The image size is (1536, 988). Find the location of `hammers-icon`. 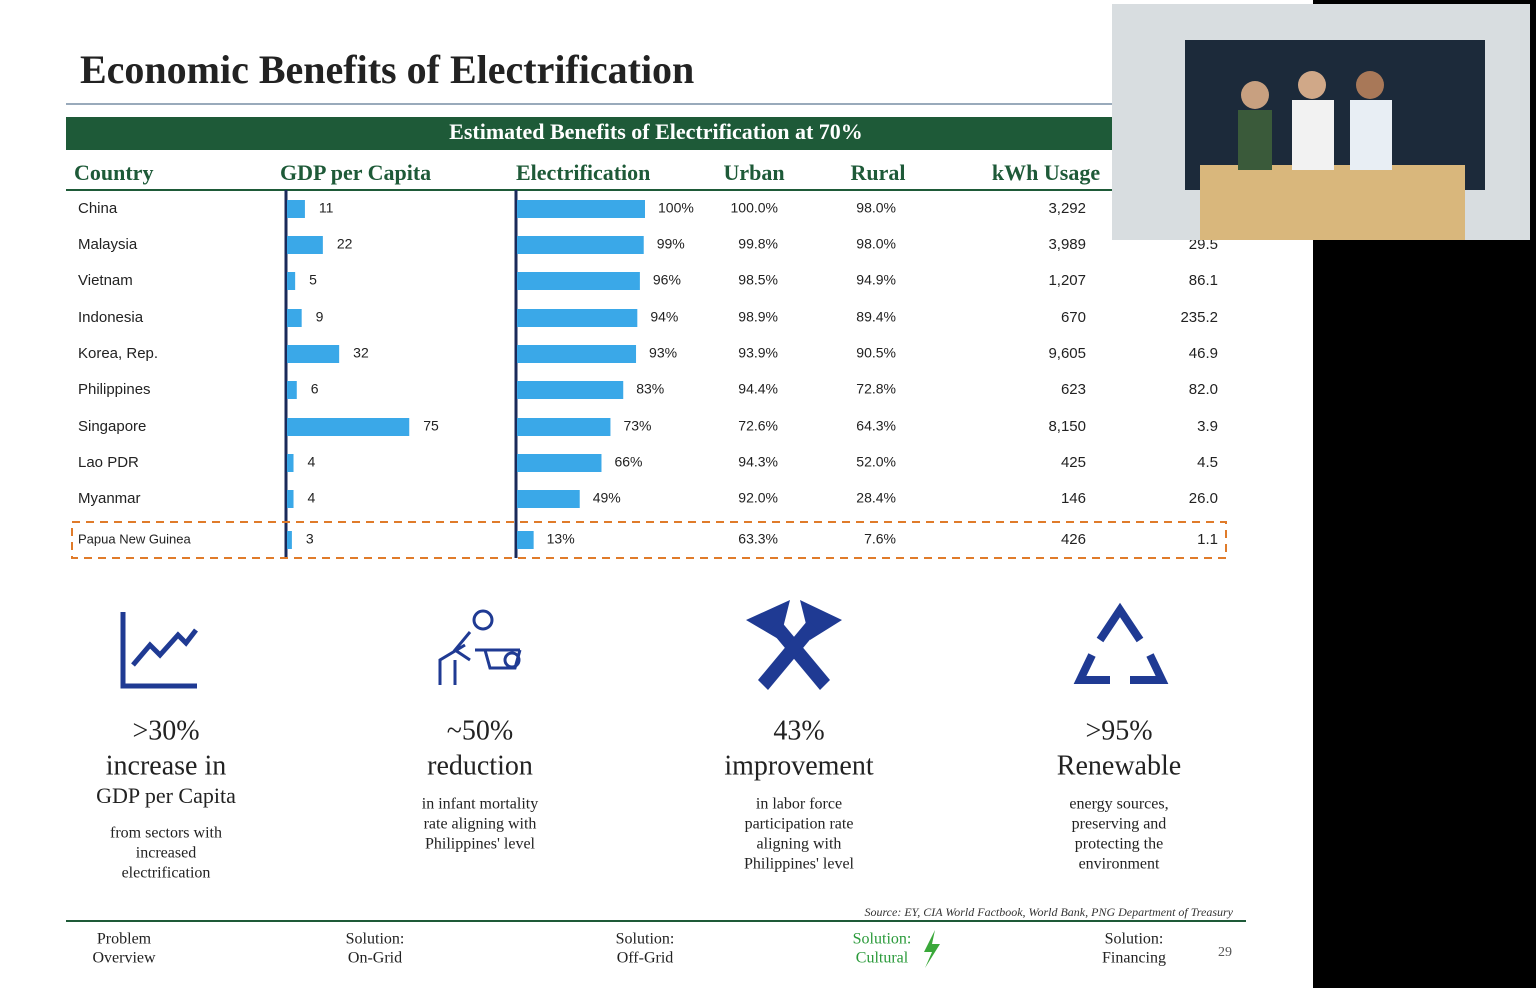

hammers-icon is located at coordinates (794, 645).